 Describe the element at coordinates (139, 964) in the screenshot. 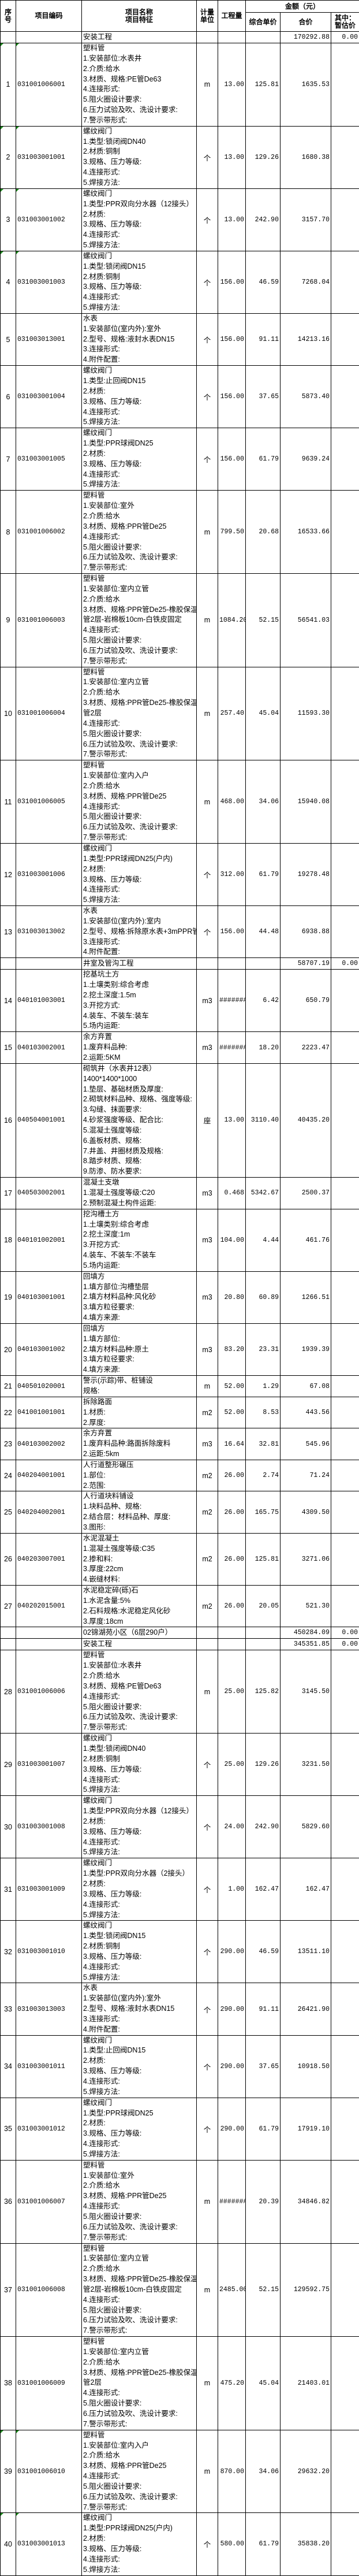

I see `section-name: 井室及管沟工程` at that location.